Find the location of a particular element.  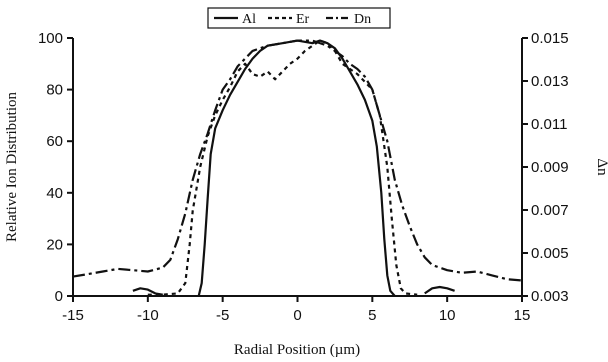

y-tick-label: 40 is located at coordinates (54, 193).